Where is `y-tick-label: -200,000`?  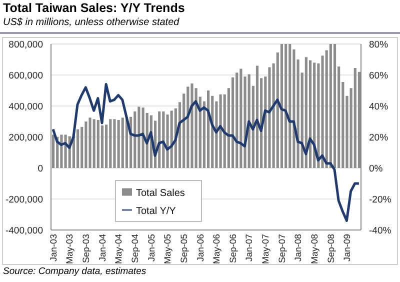
y-tick-label: -200,000 is located at coordinates (24, 200).